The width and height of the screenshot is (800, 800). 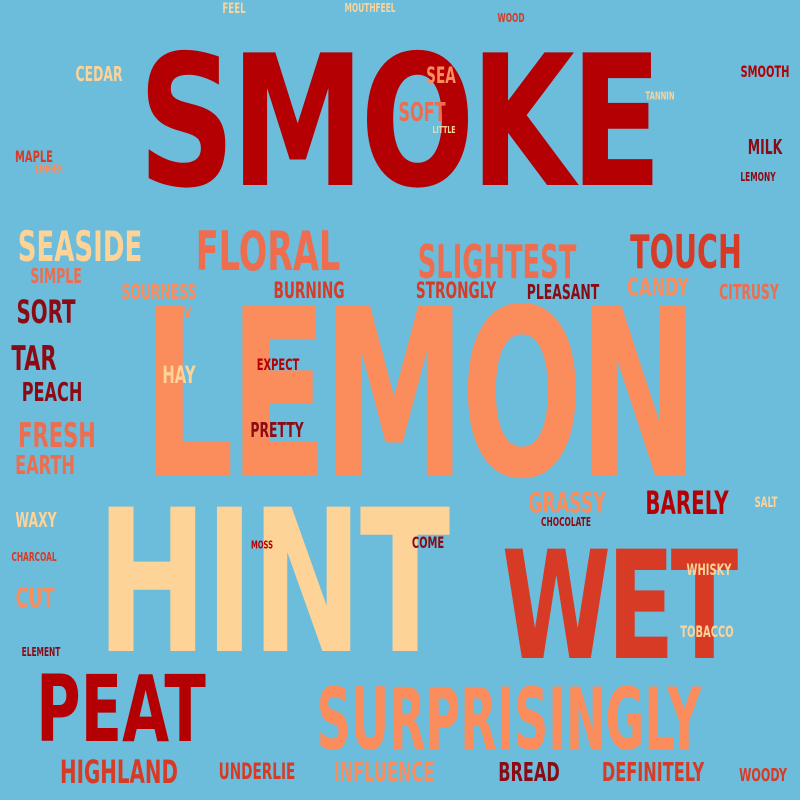 What do you see at coordinates (35, 597) in the screenshot?
I see `word-cut: CUT` at bounding box center [35, 597].